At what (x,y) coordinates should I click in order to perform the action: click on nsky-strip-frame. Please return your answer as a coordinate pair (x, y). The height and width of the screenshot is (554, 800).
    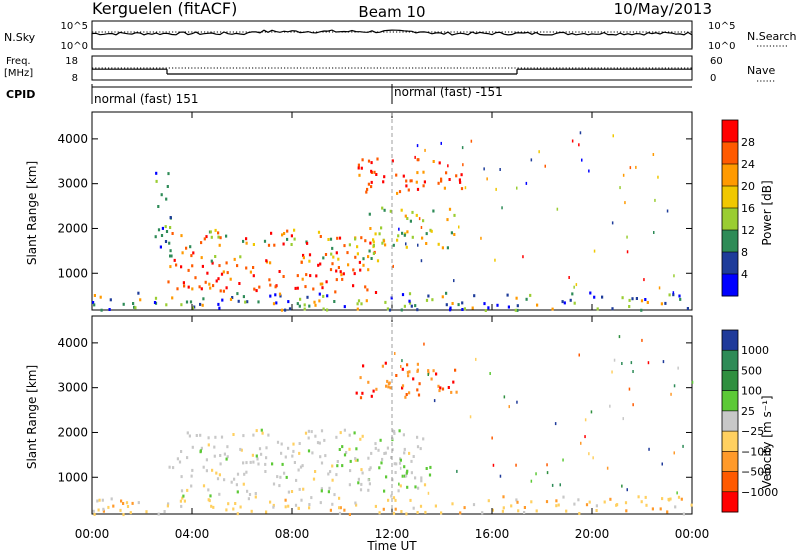
    Looking at the image, I should click on (392, 35).